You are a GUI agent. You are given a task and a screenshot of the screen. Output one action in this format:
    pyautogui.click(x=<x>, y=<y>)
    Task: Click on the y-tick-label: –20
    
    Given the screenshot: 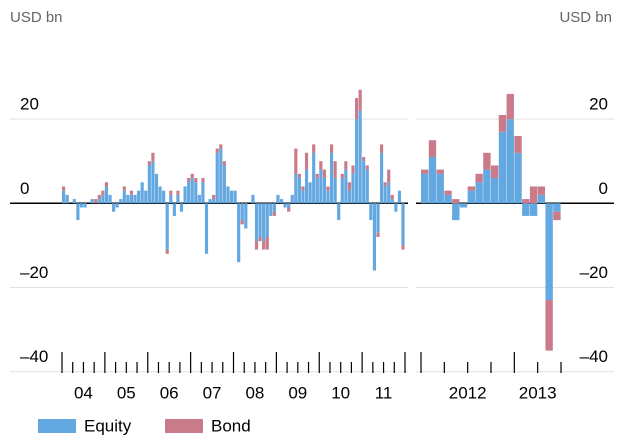 What is the action you would take?
    pyautogui.click(x=34, y=272)
    